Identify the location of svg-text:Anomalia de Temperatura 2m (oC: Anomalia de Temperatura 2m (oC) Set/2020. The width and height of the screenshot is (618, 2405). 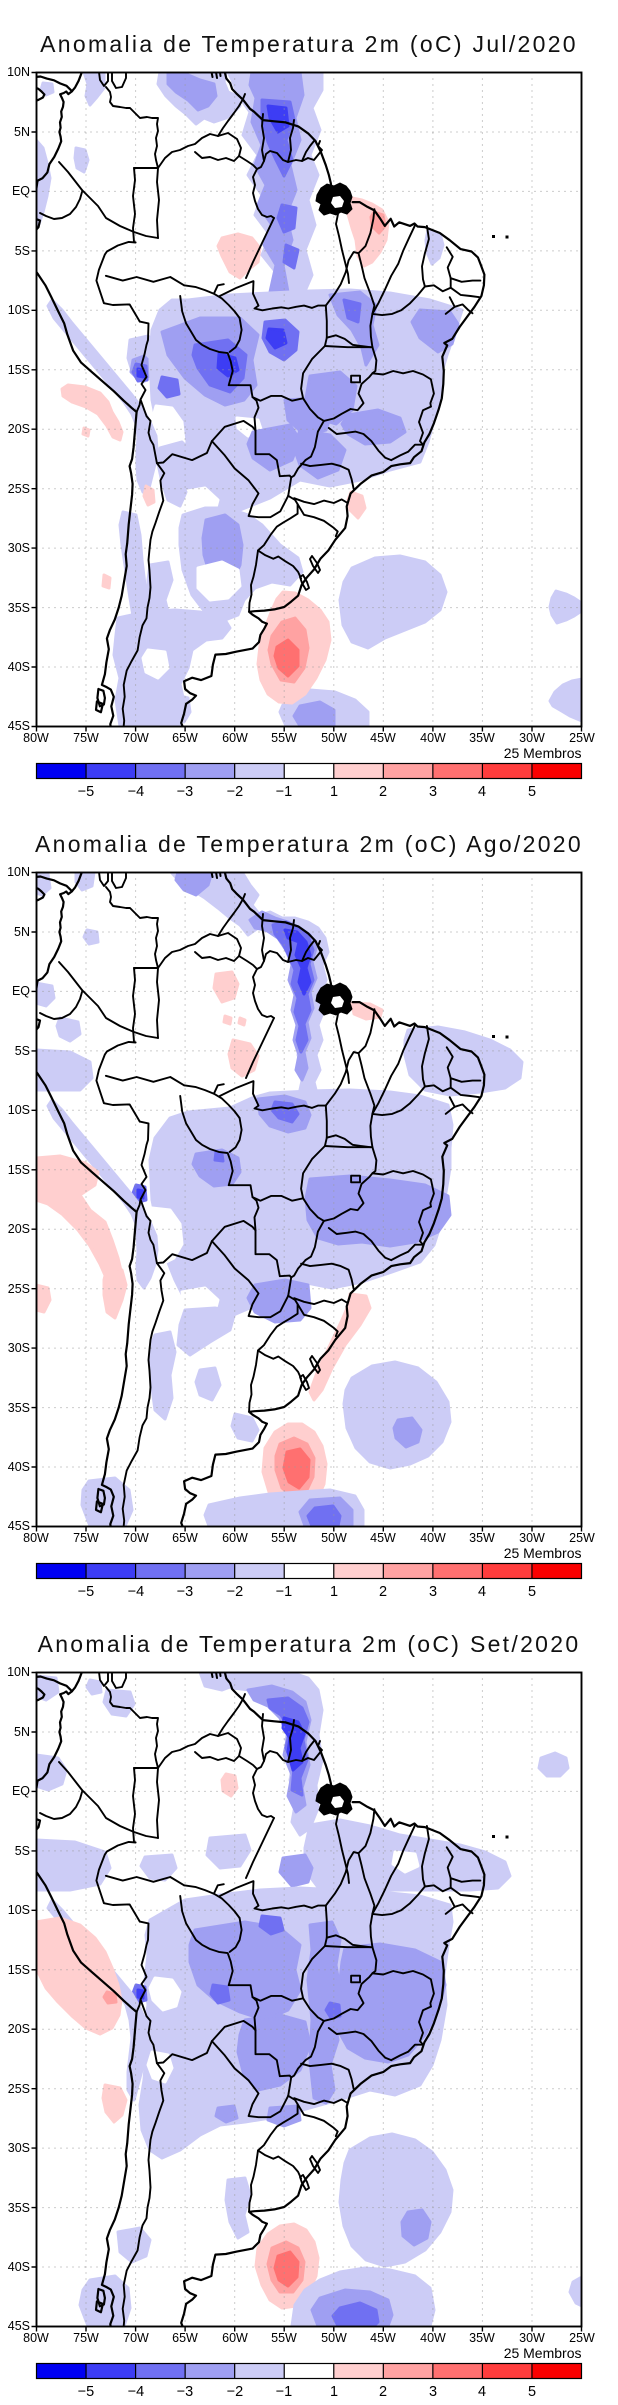
(309, 1644).